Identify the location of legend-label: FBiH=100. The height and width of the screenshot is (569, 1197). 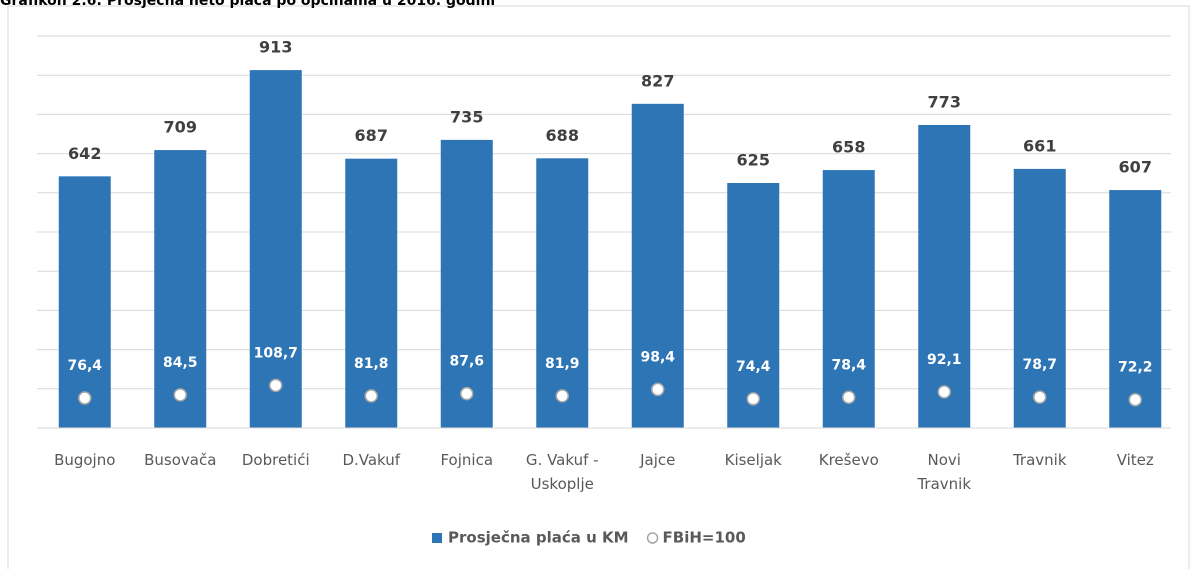
(704, 538).